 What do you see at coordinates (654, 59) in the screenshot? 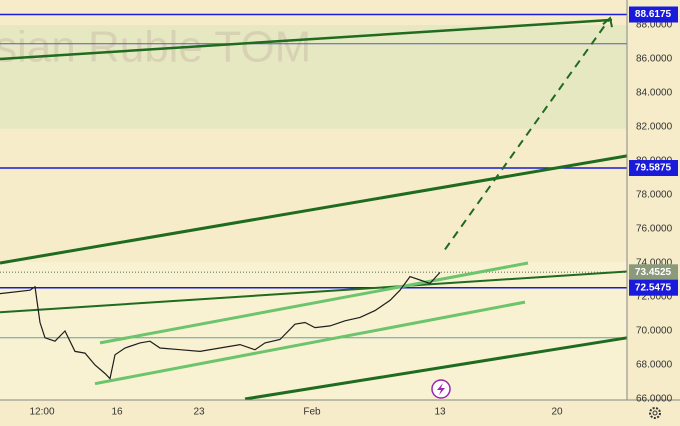
I see `y-tick-label: 86.0000` at bounding box center [654, 59].